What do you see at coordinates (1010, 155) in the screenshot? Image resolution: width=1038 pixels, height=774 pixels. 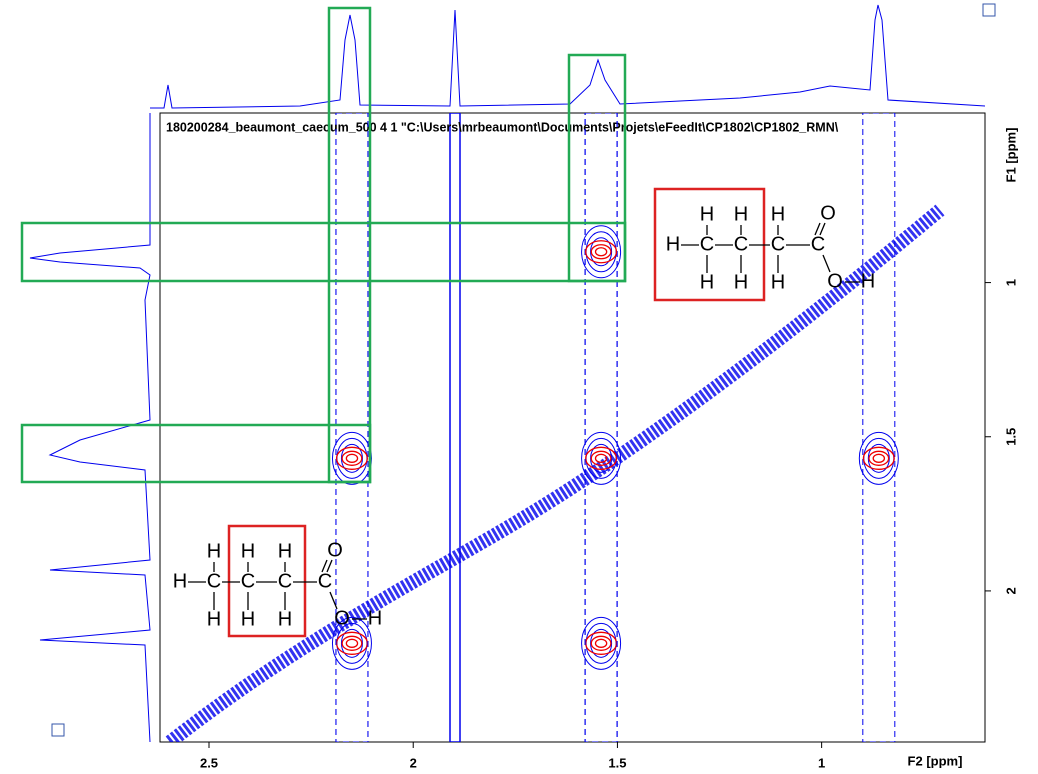 I see `y-axis-label: F1 [ppm]` at bounding box center [1010, 155].